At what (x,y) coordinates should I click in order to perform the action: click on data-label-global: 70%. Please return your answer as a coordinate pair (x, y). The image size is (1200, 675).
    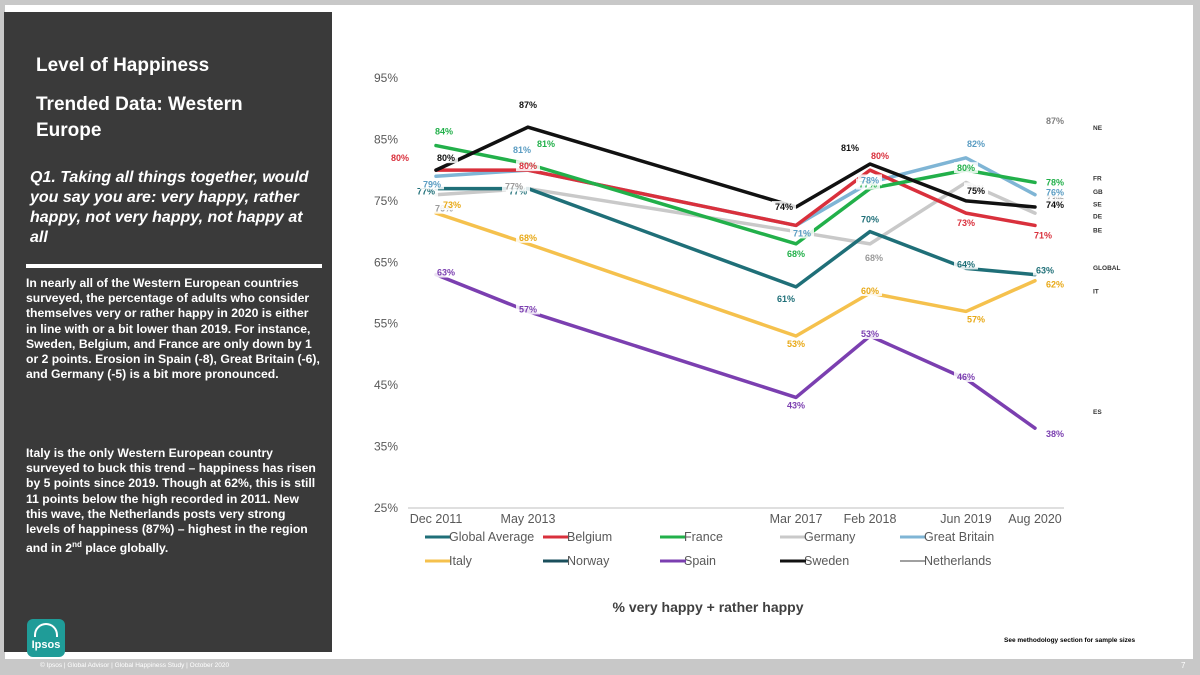
    Looking at the image, I should click on (870, 220).